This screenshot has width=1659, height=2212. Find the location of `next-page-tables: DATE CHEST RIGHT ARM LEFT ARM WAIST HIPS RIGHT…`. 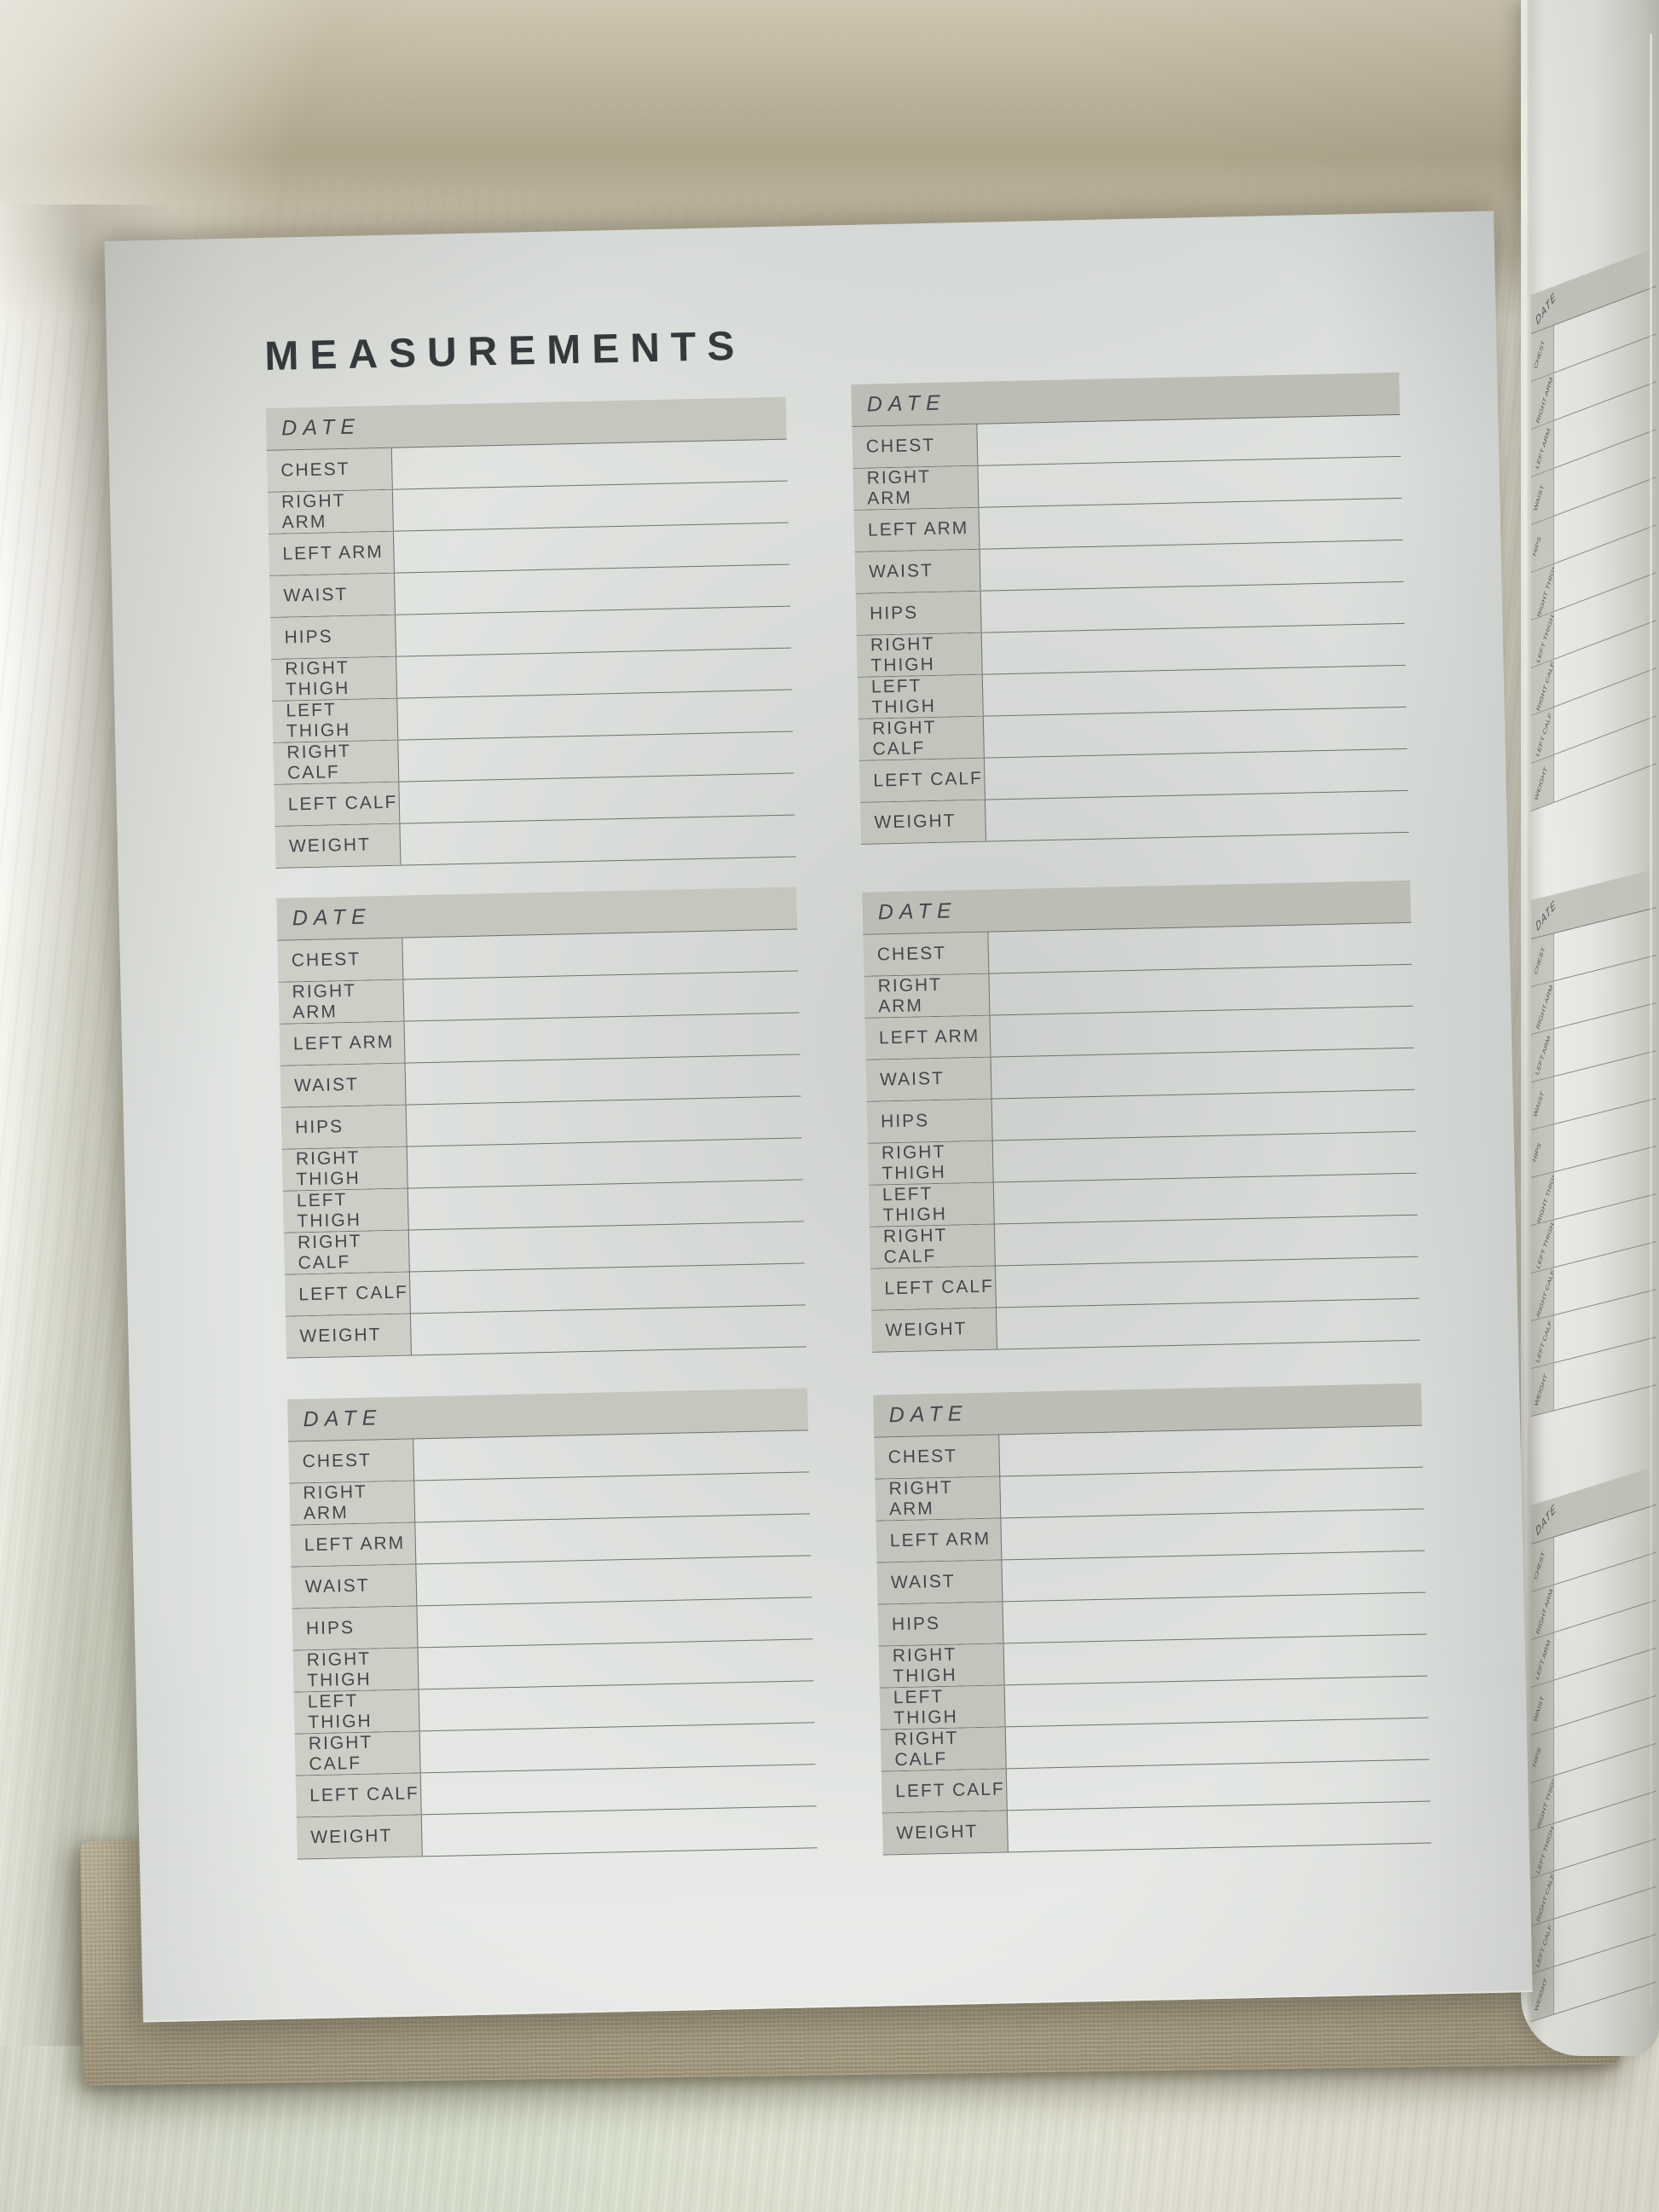

next-page-tables: DATE CHEST RIGHT ARM LEFT ARM WAIST HIPS RIGHT… is located at coordinates (1595, 1142).